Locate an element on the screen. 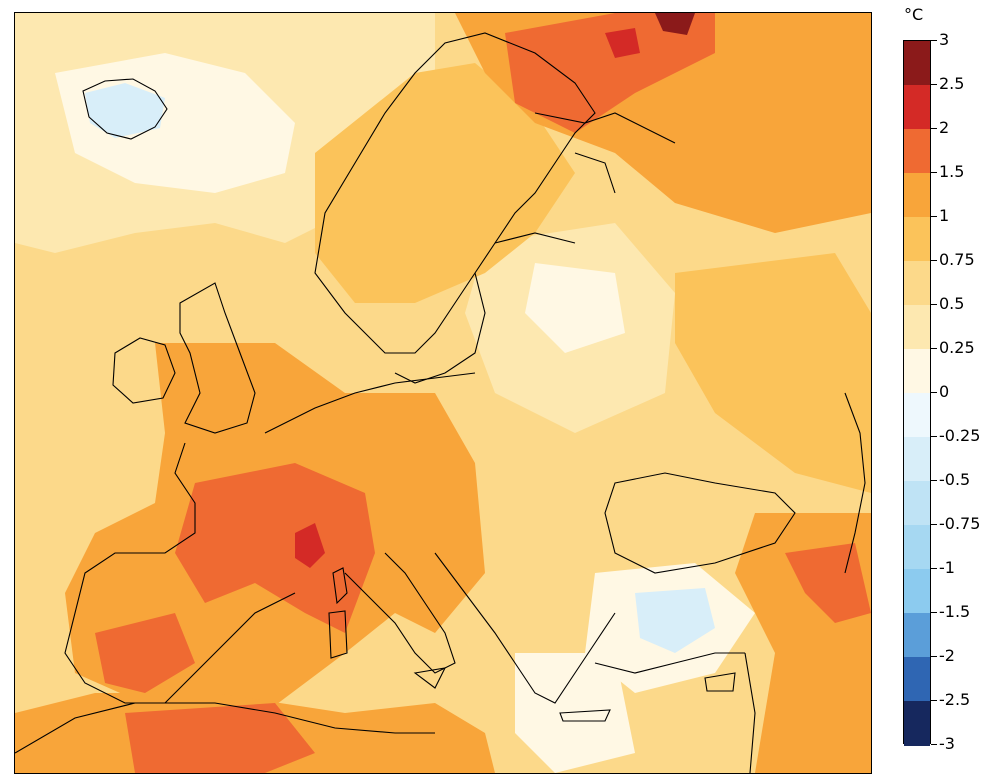  colorbar-tick-label: -1.5 is located at coordinates (955, 611).